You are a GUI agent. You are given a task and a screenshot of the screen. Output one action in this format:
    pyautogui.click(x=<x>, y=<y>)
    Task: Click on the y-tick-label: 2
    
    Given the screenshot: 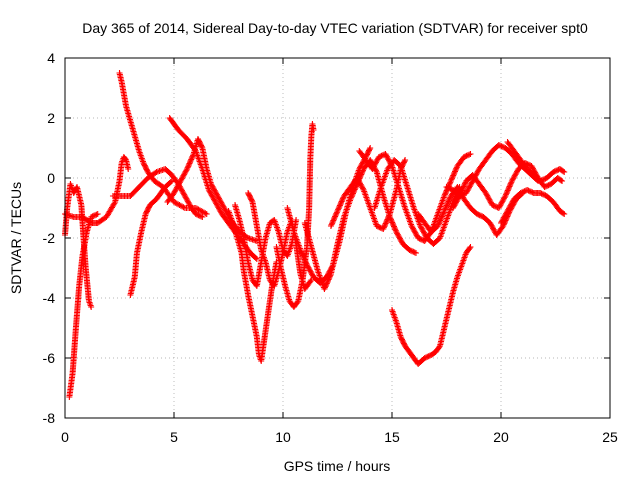 What is the action you would take?
    pyautogui.click(x=51, y=118)
    